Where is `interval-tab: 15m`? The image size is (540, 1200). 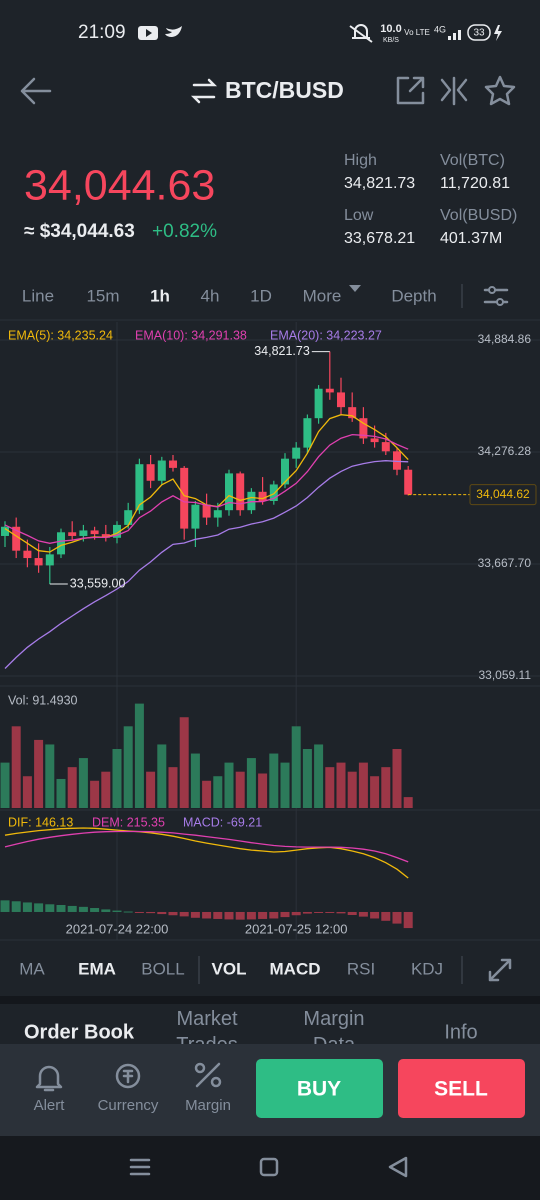
interval-tab: 15m is located at coordinates (102, 295).